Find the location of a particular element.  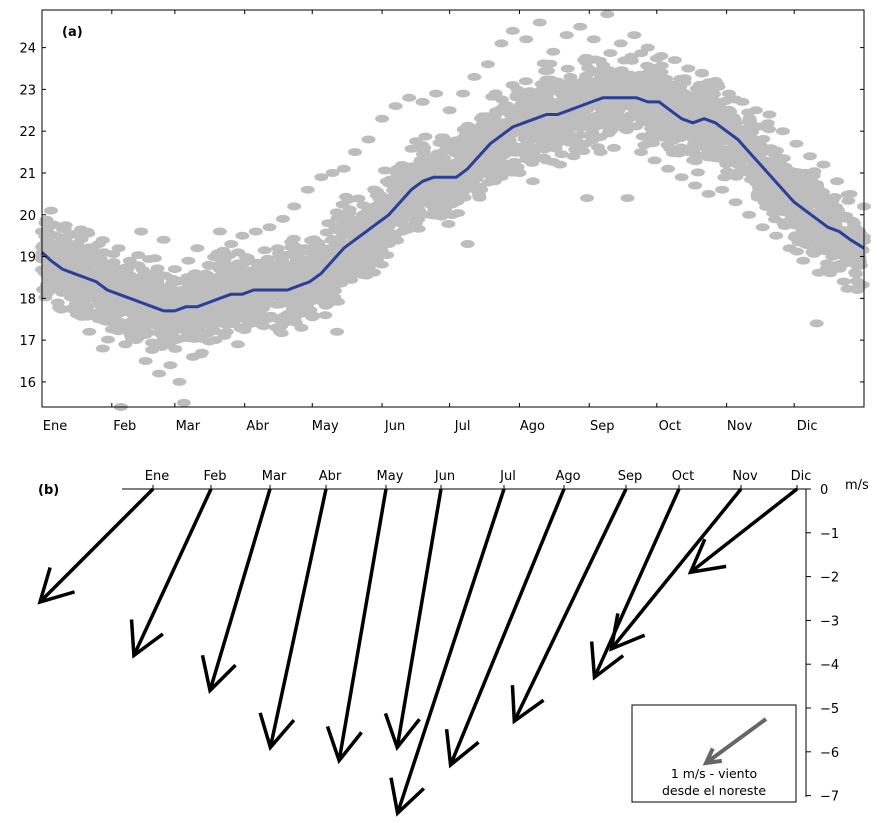

legend-arrow-glyph is located at coordinates (735, 741).